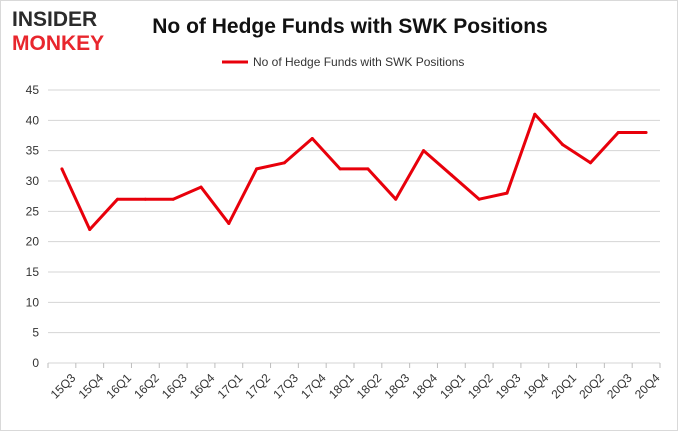  I want to click on x-tick-label: 16Q4, so click(202, 386).